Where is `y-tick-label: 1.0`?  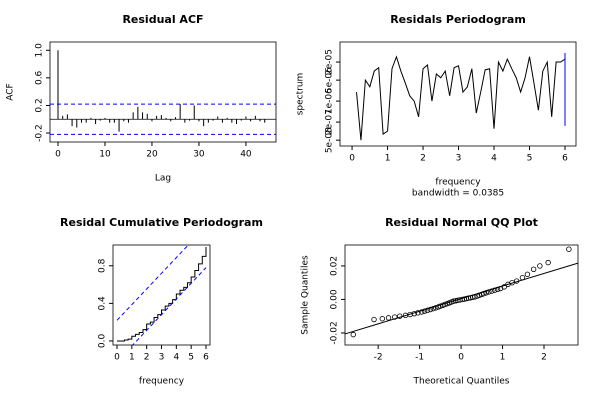 y-tick-label: 1.0 is located at coordinates (40, 50).